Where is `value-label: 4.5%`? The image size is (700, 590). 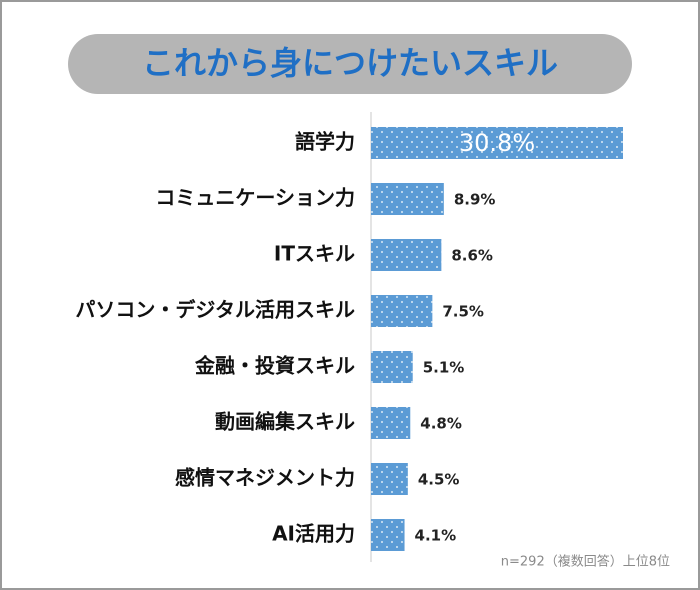 value-label: 4.5% is located at coordinates (439, 480).